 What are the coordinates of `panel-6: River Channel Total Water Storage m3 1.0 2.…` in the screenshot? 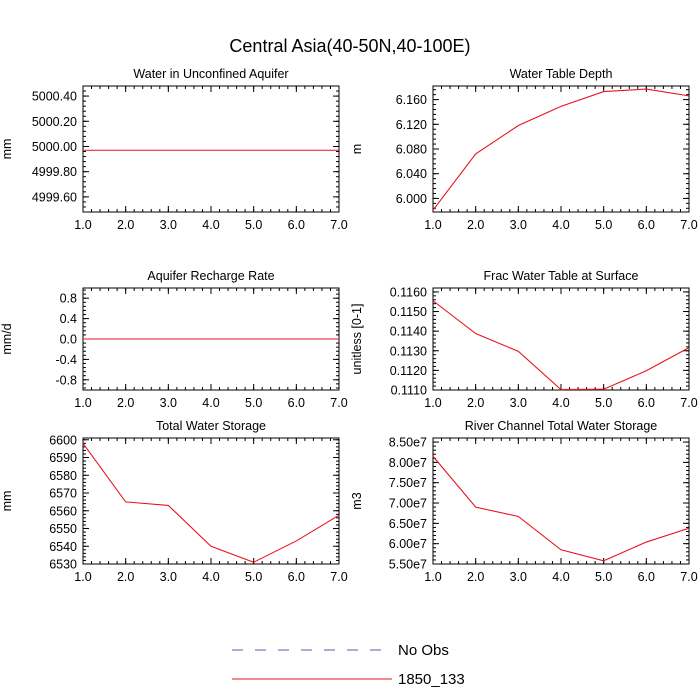 It's located at (524, 501).